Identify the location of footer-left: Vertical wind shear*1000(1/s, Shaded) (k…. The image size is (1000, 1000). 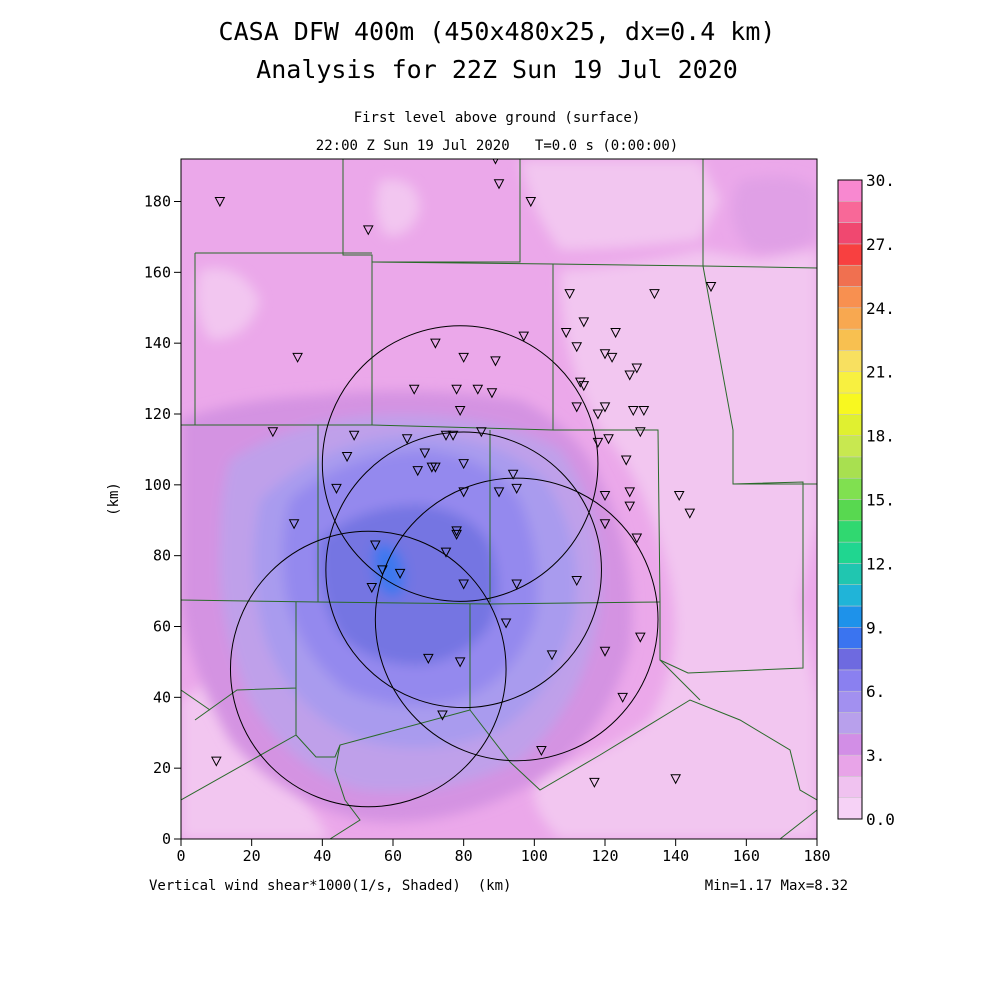
(330, 886).